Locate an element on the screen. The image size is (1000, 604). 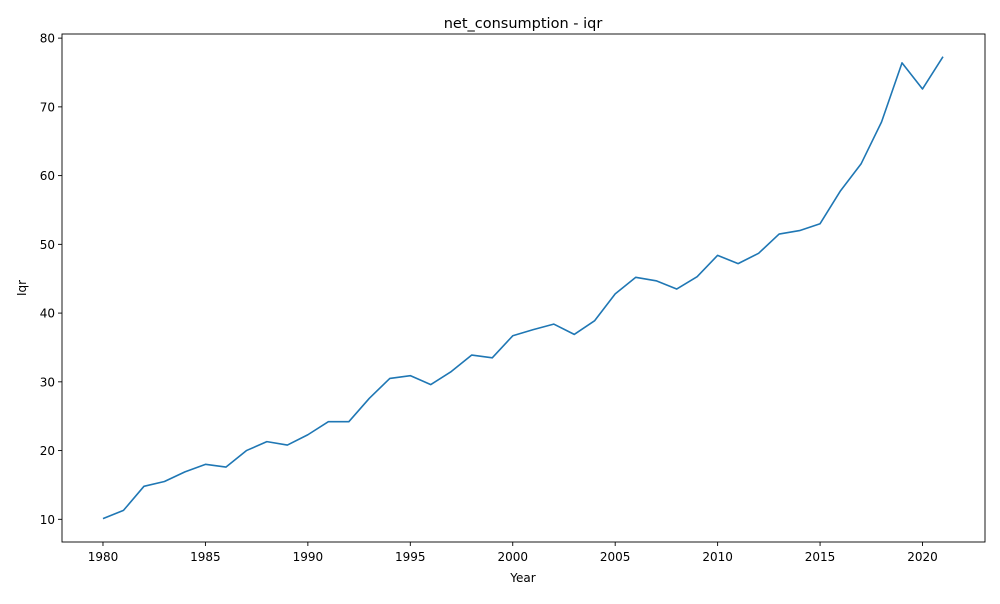
x-tick-label: 1990 is located at coordinates (308, 557).